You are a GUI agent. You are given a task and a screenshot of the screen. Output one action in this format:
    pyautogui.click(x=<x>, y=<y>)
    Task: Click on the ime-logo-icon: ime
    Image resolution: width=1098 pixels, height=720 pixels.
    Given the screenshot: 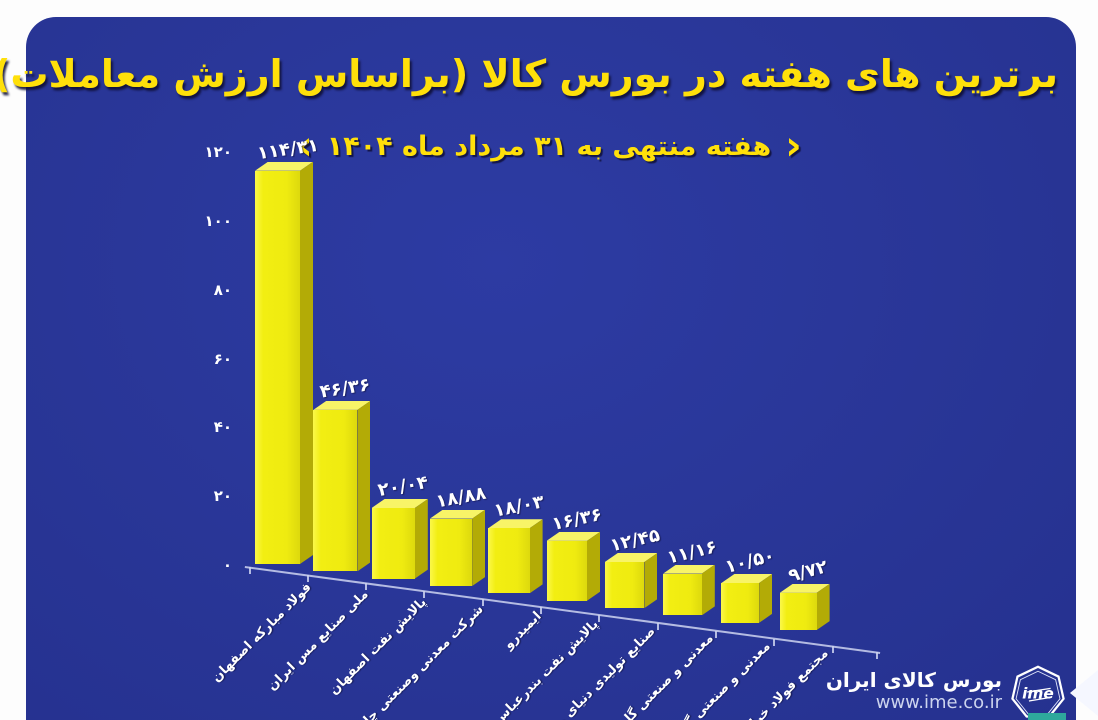 What is the action you would take?
    pyautogui.click(x=1038, y=691)
    